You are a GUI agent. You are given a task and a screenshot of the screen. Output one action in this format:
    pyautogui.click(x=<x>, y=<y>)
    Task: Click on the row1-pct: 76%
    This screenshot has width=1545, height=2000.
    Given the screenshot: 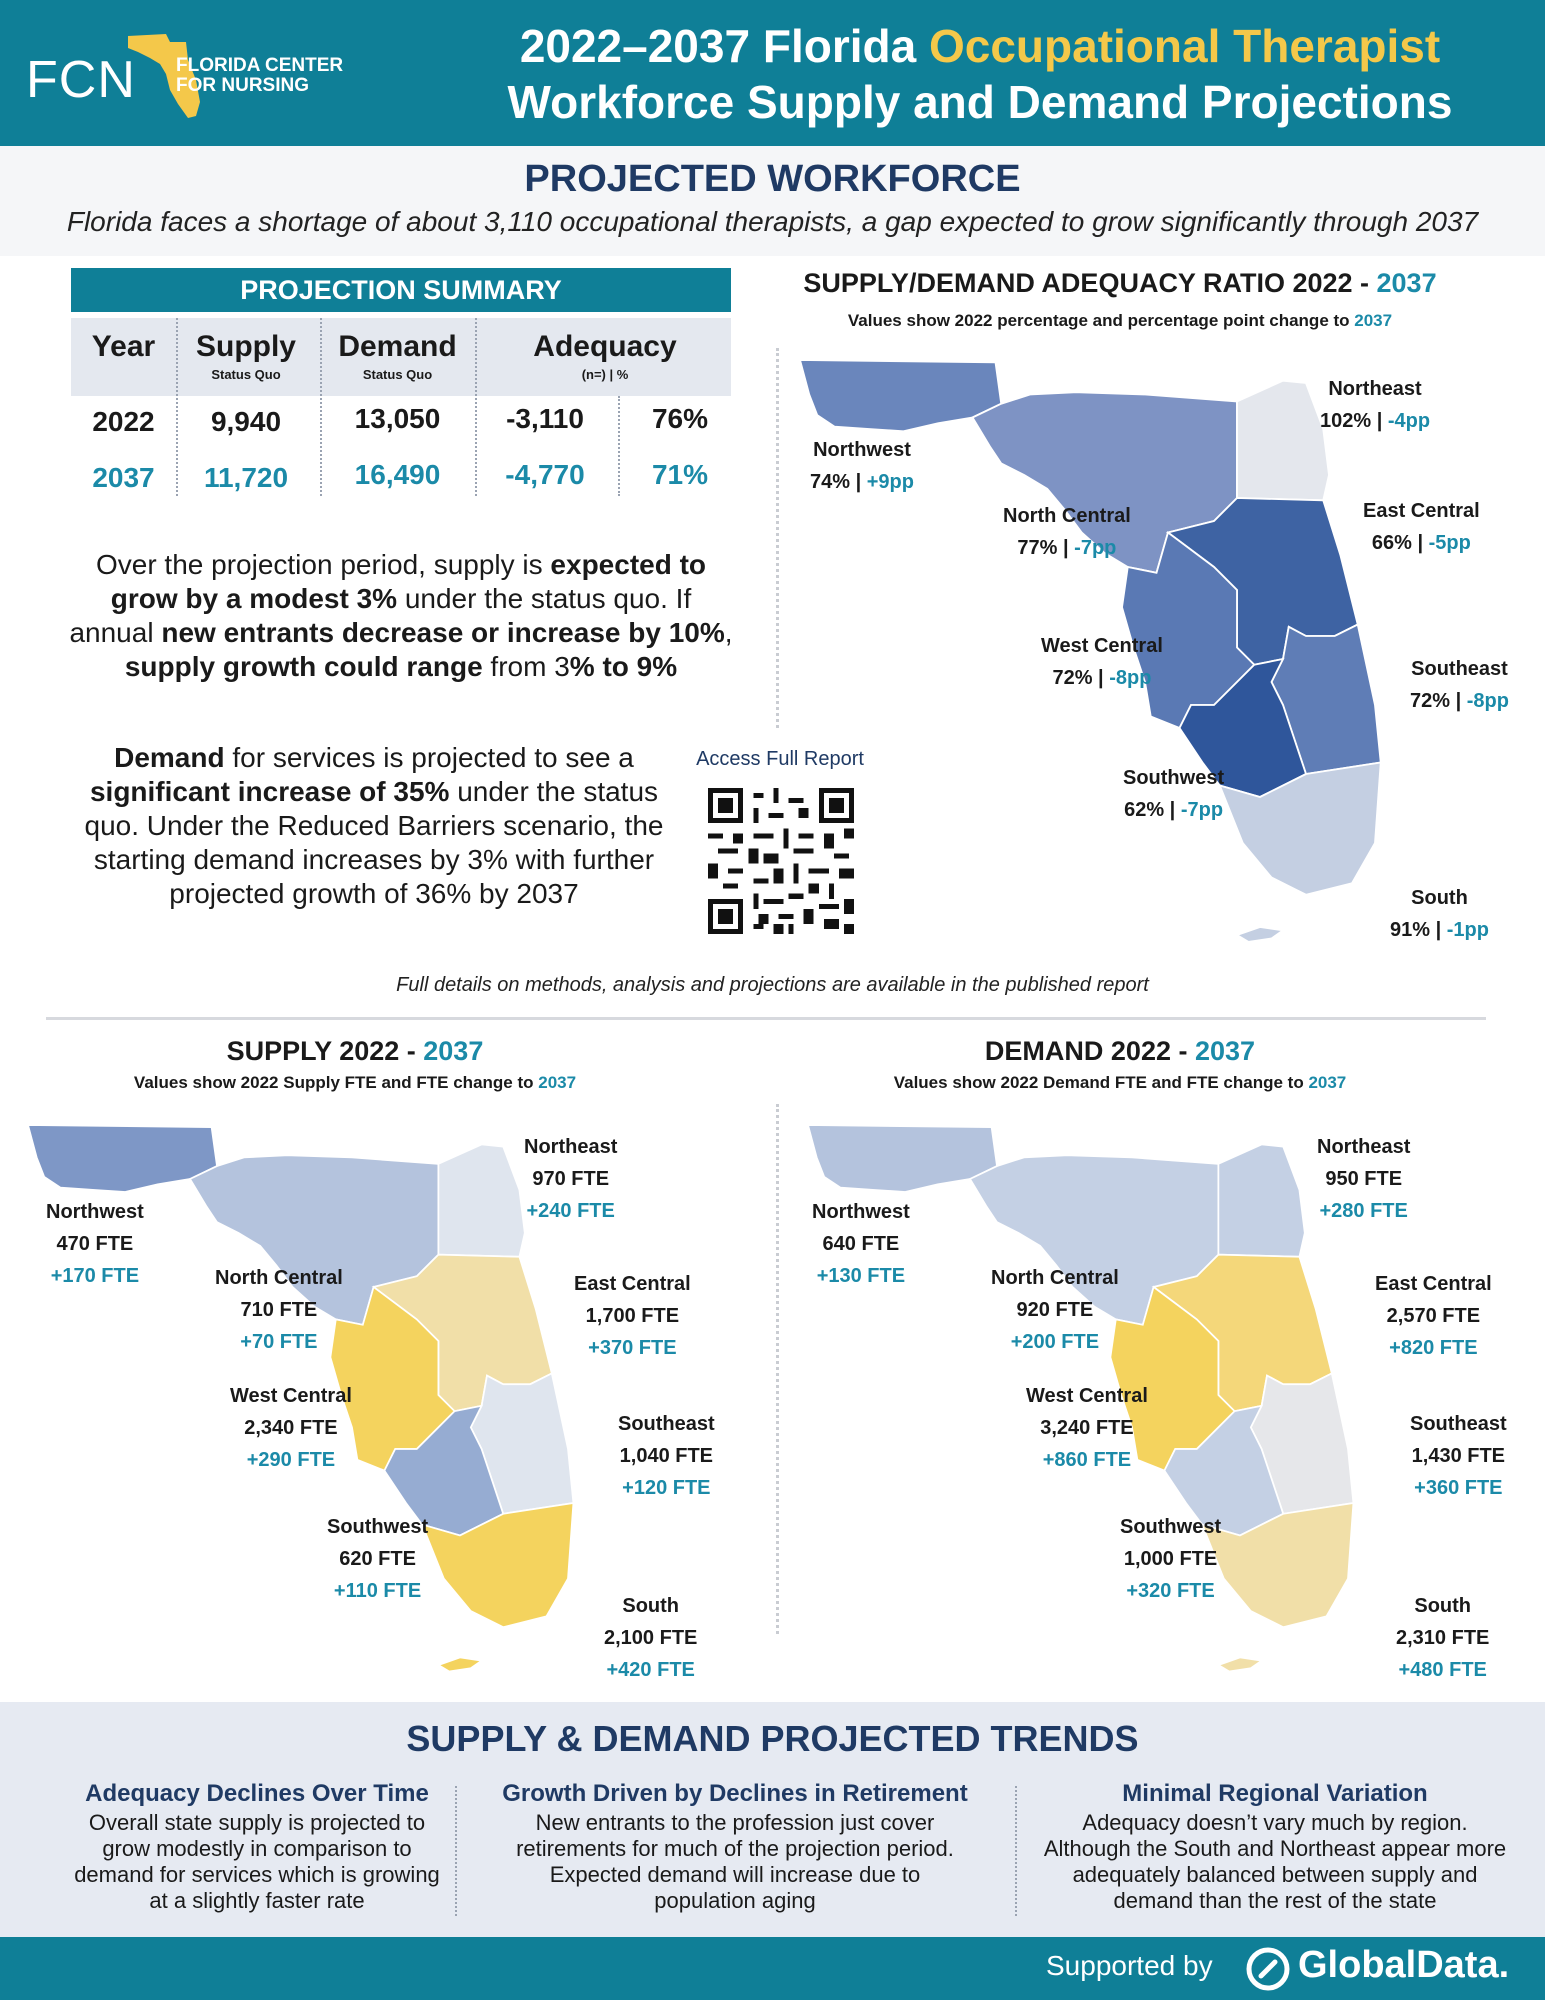 What is the action you would take?
    pyautogui.click(x=680, y=418)
    